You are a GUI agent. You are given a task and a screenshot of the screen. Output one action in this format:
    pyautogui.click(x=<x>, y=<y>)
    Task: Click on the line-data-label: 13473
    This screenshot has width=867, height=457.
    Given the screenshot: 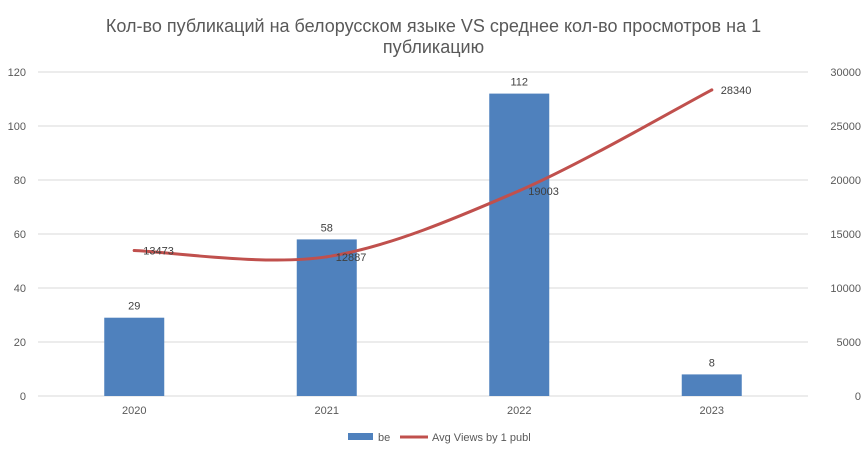 What is the action you would take?
    pyautogui.click(x=158, y=251)
    